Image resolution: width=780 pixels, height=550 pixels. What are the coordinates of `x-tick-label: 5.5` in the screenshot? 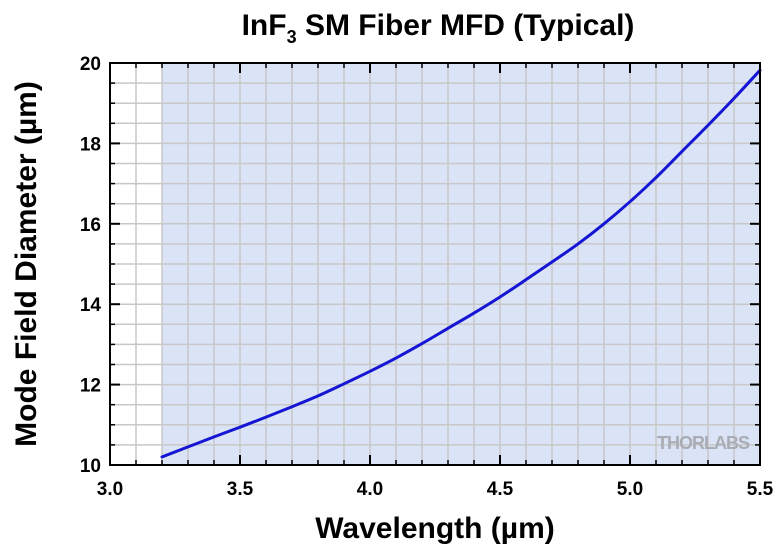 It's located at (760, 489).